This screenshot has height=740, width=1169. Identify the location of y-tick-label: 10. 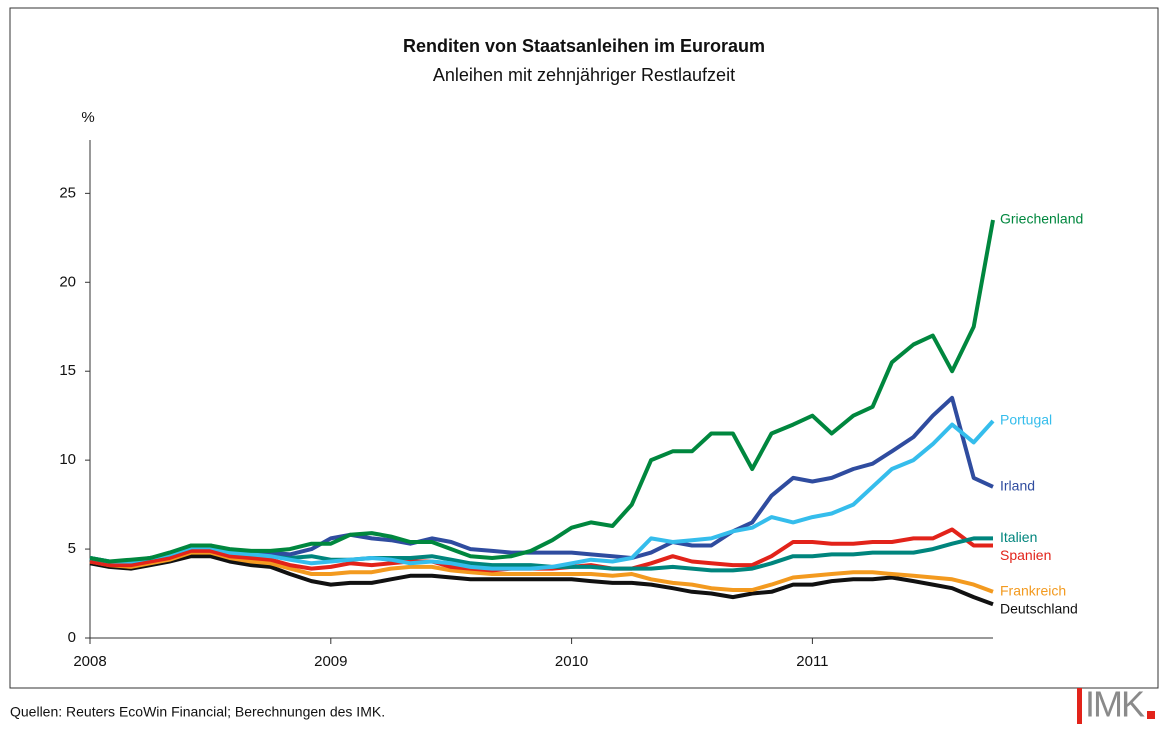
(67, 459).